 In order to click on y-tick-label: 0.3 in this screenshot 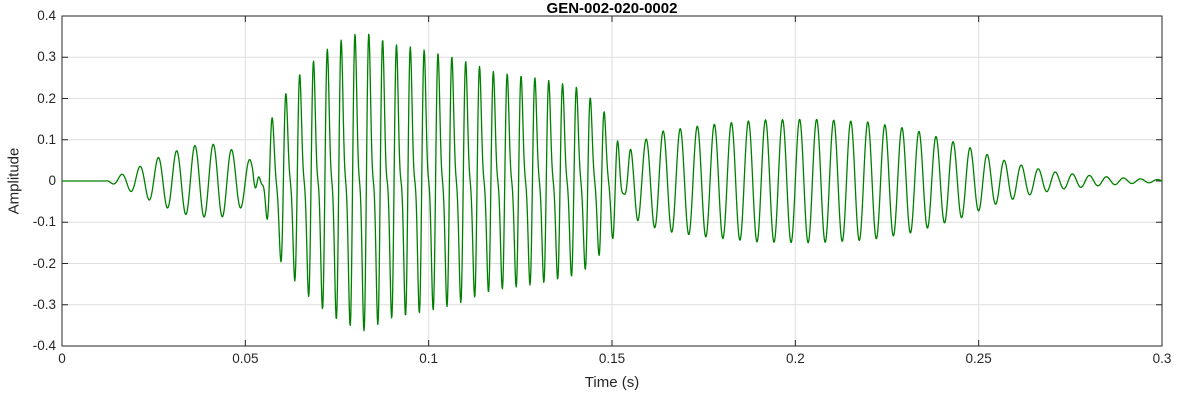, I will do `click(46, 57)`.